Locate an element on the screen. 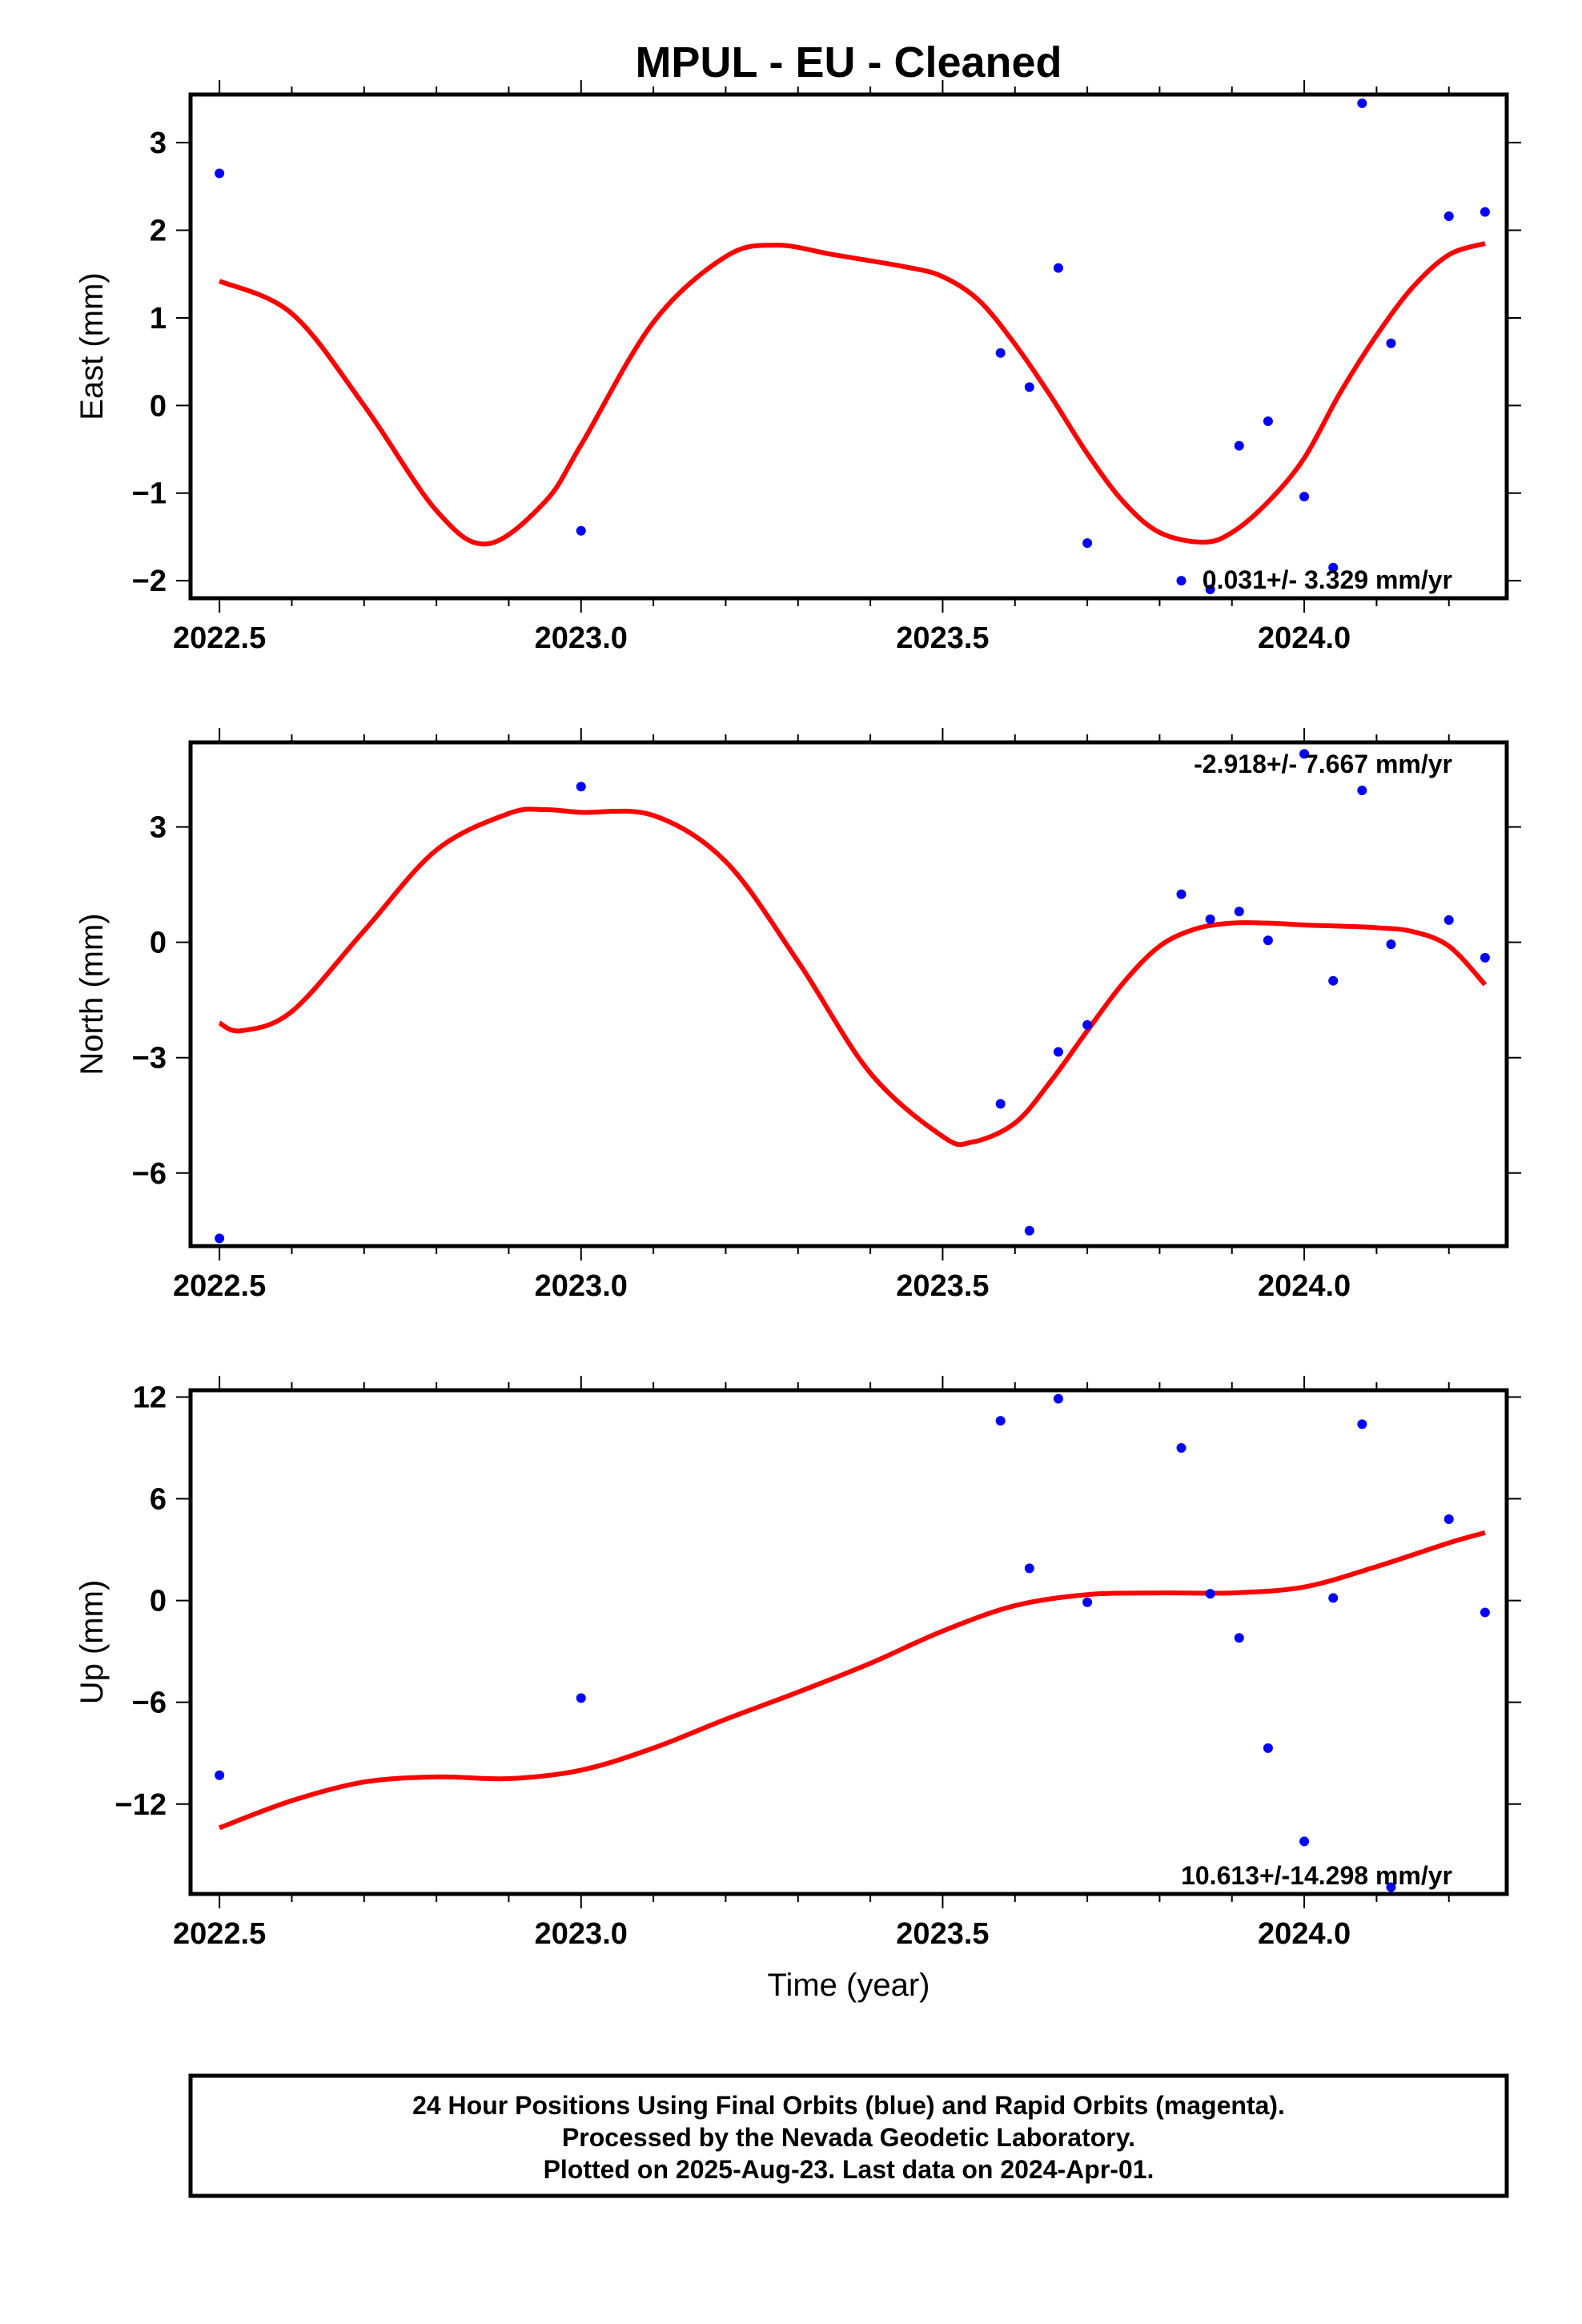 This screenshot has width=1582, height=2324. y-tick-label: 1 is located at coordinates (158, 319).